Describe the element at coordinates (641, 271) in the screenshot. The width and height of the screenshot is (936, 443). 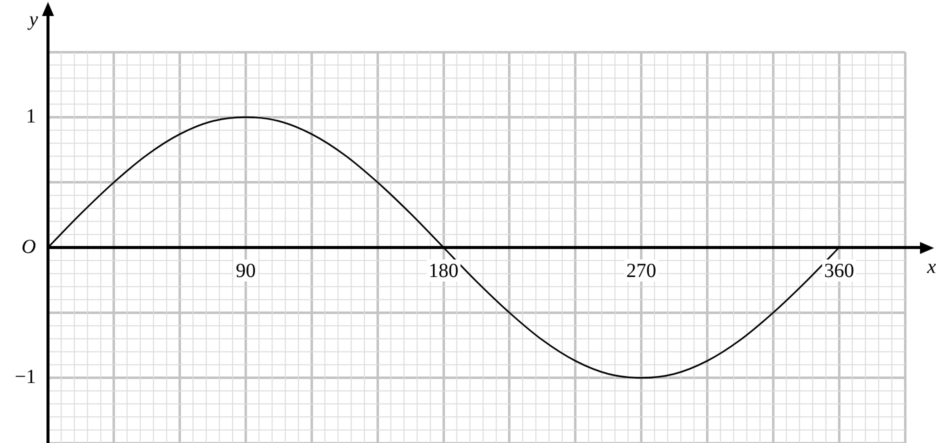
I see `x-tick-label: 270` at that location.